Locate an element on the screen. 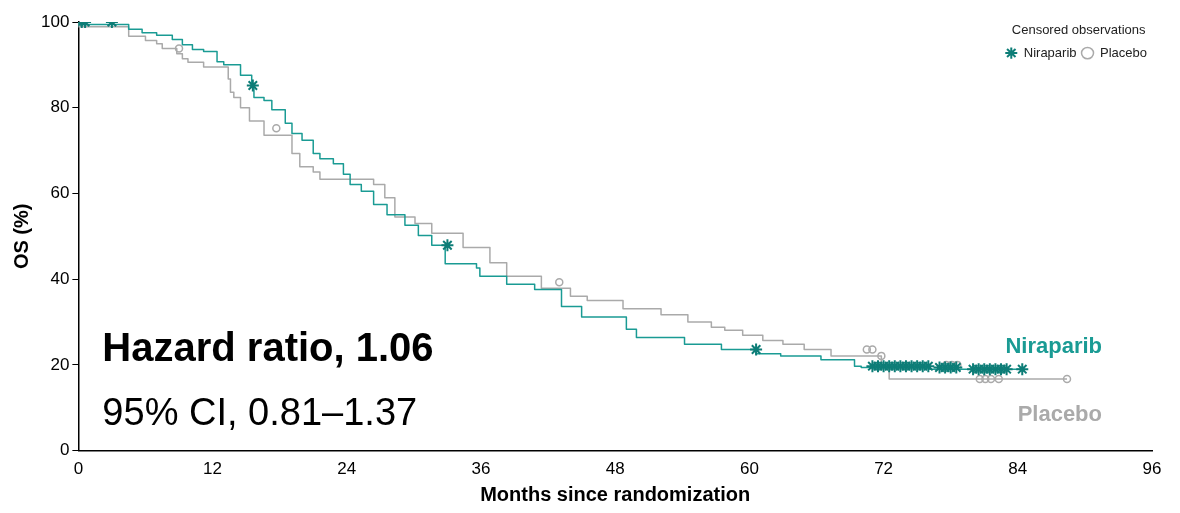 This screenshot has height=513, width=1180. y-axis-title: OS (%) is located at coordinates (20, 236).